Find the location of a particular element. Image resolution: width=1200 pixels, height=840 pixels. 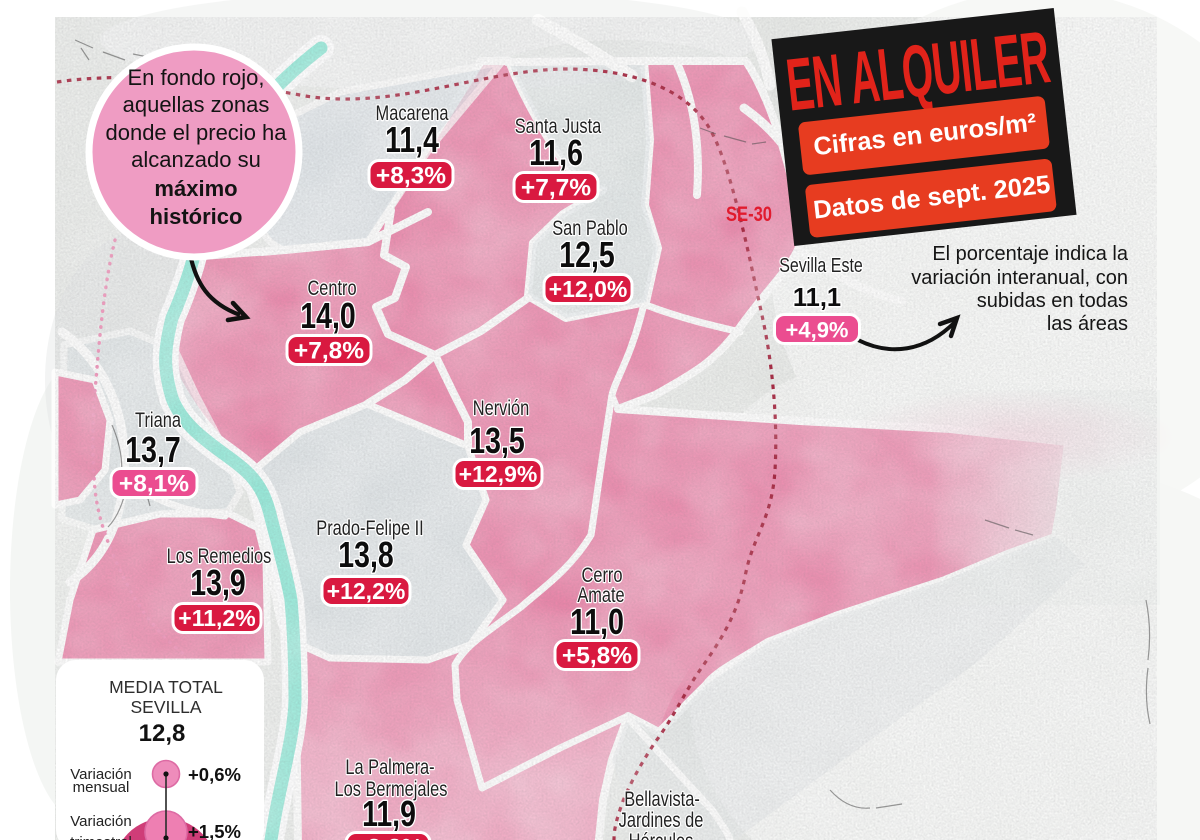

svg-text: Jardines de is located at coordinates (661, 820).